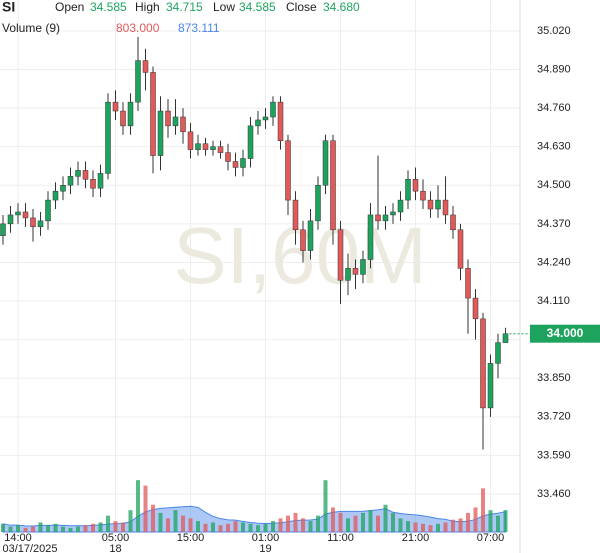 The height and width of the screenshot is (553, 600). I want to click on last-price-label: 34.000, so click(565, 333).